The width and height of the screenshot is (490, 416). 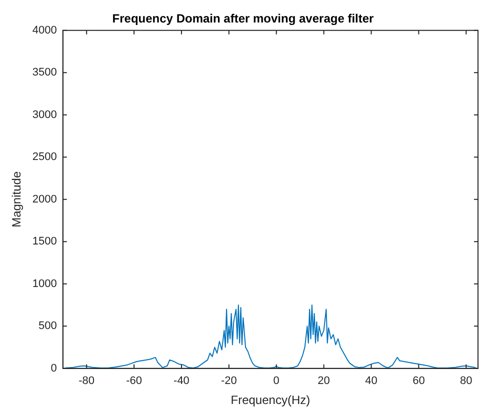 What do you see at coordinates (243, 19) in the screenshot?
I see `chart-title: Frequency Domain after moving average filter` at bounding box center [243, 19].